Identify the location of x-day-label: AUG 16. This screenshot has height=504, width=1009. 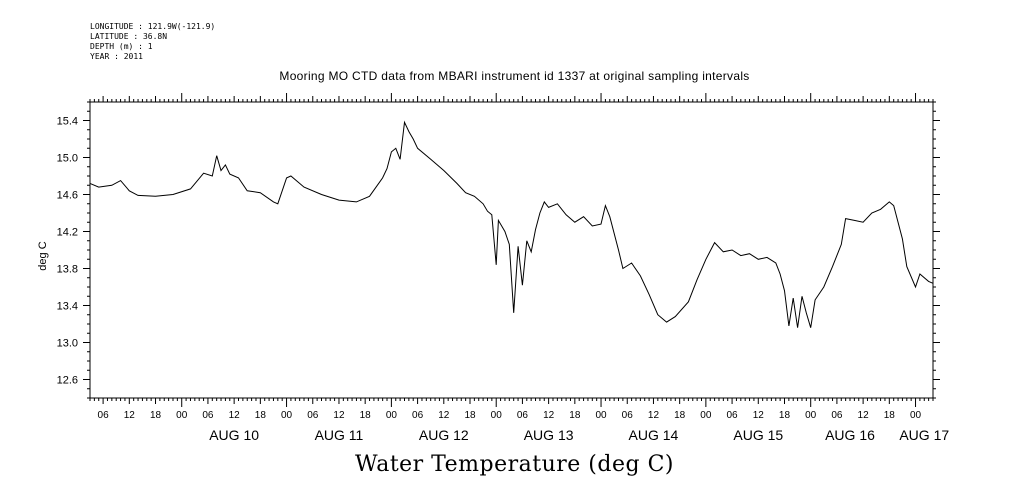
(850, 435).